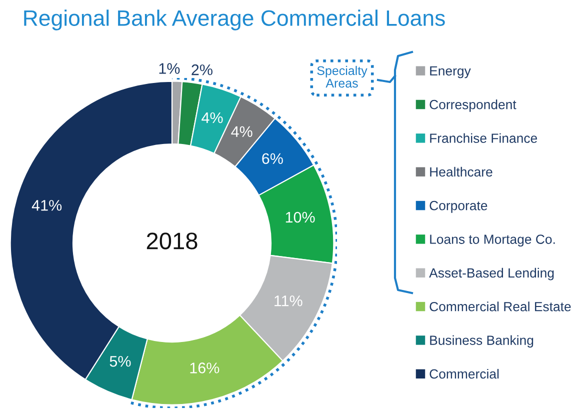  Describe the element at coordinates (491, 274) in the screenshot. I see `legend-label: Asset-Based Lending` at that location.